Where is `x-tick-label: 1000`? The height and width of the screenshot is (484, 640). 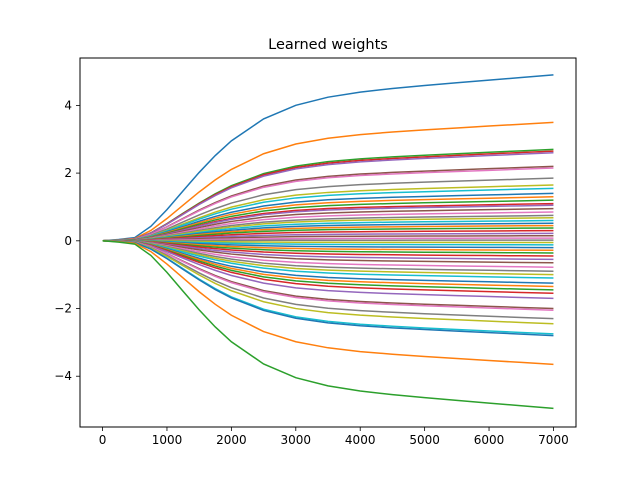
x-tick-label: 1000 is located at coordinates (167, 440).